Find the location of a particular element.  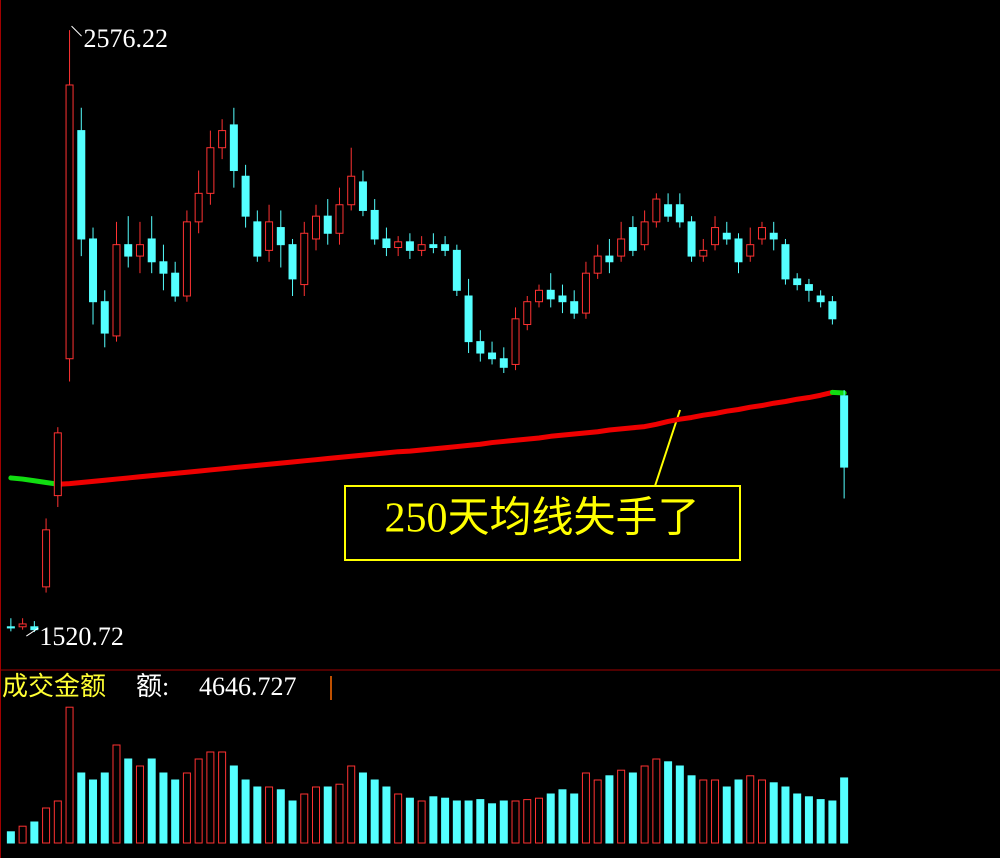

high-pointer is located at coordinates (76, 31).